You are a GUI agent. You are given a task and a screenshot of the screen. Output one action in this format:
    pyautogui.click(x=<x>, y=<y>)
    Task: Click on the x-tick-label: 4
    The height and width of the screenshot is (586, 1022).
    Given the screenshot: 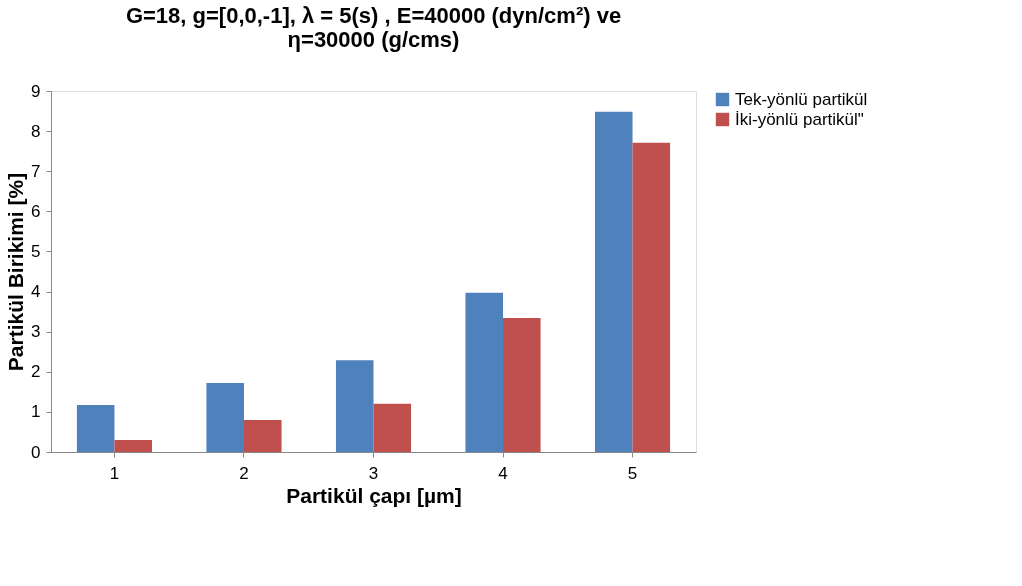 What is the action you would take?
    pyautogui.click(x=503, y=473)
    